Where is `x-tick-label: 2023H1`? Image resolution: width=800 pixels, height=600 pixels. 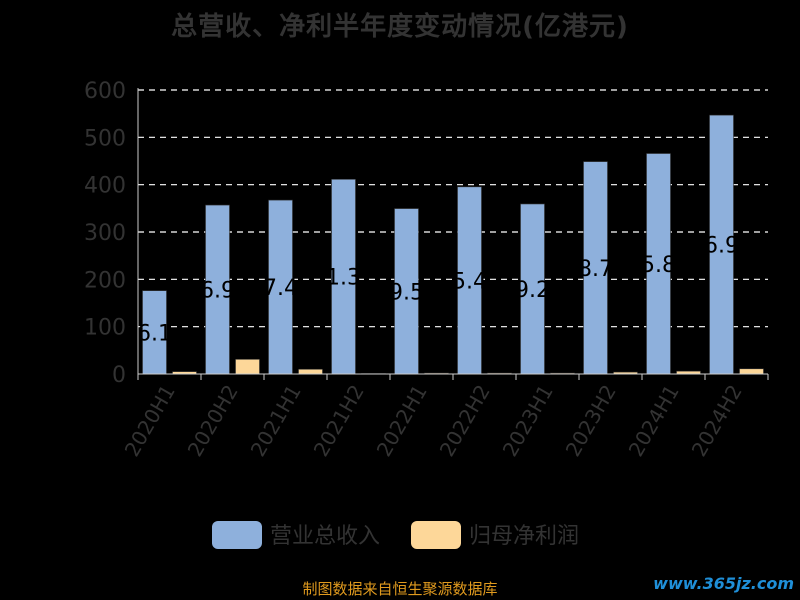 x-tick-label: 2023H1 is located at coordinates (528, 421).